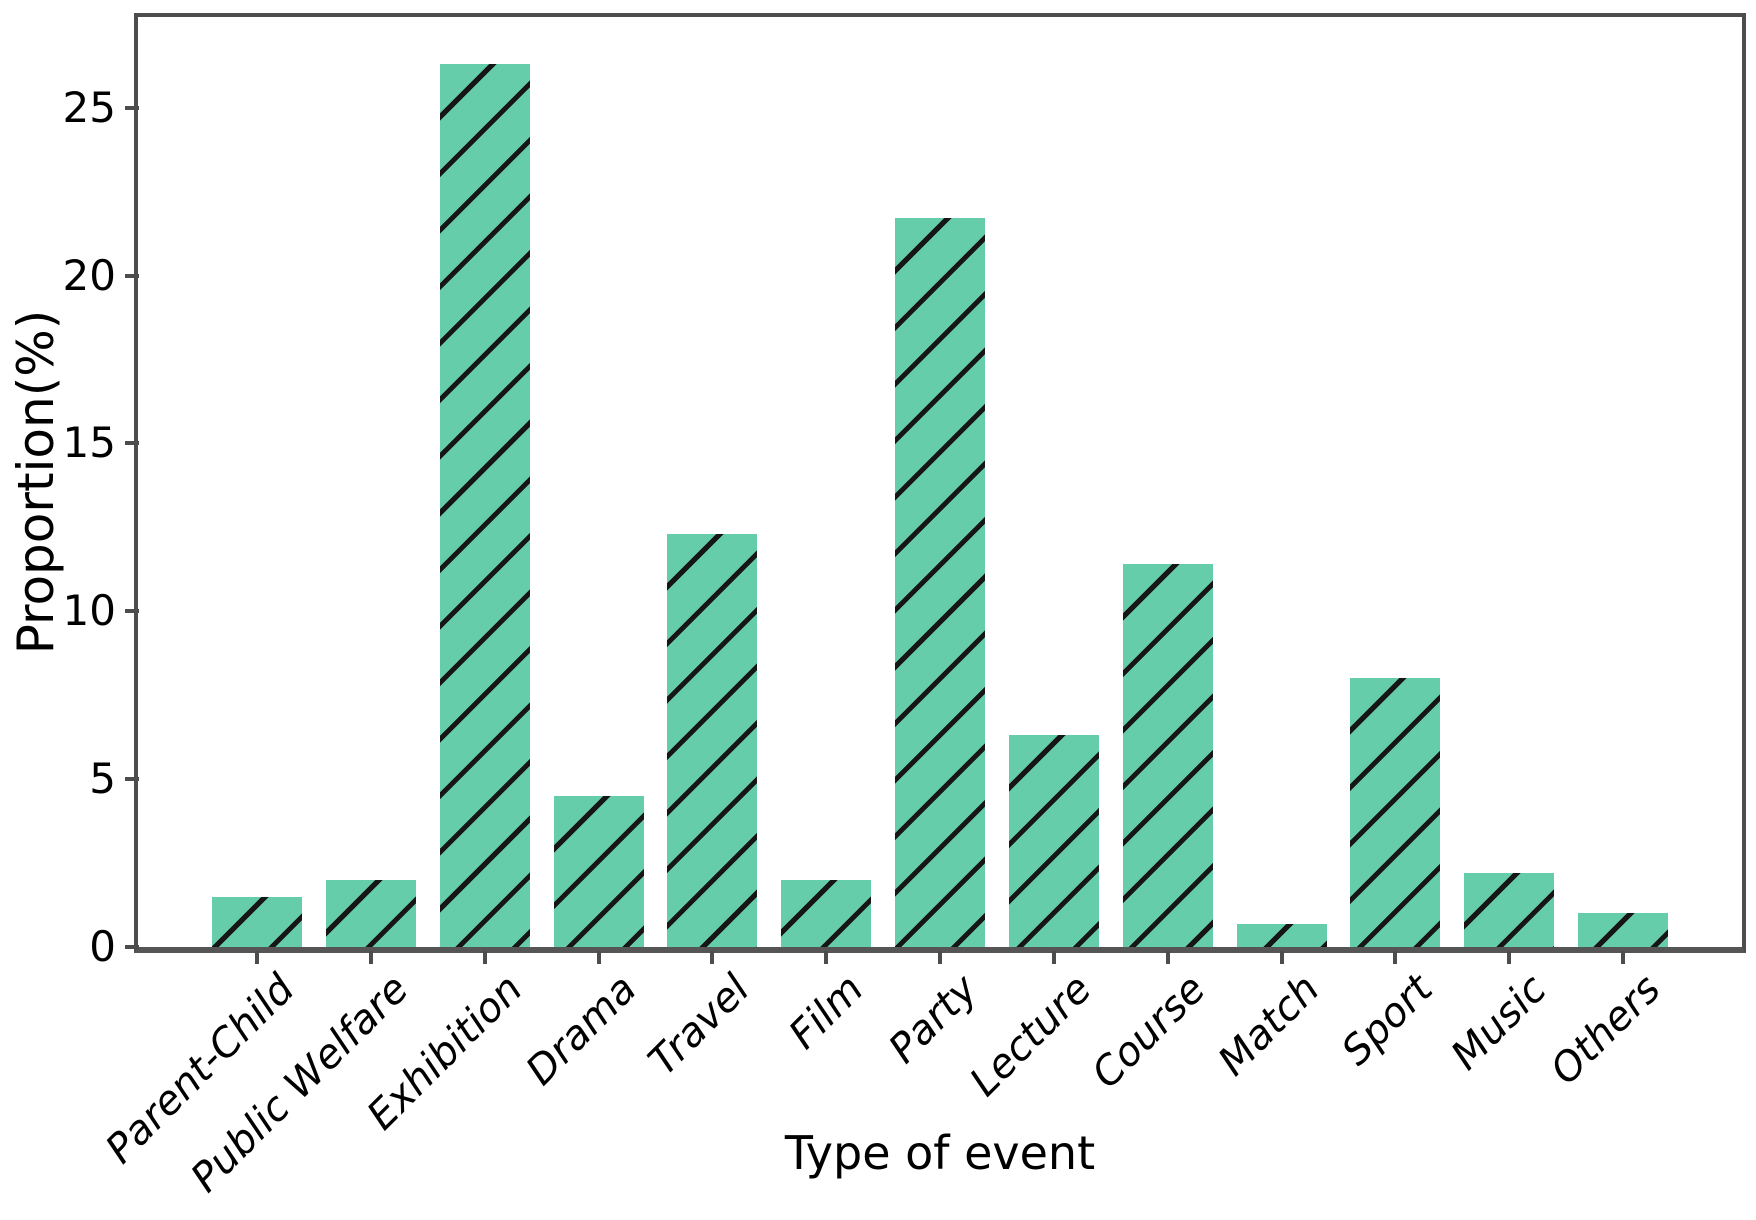 Image resolution: width=1756 pixels, height=1220 pixels. I want to click on bar-drama, so click(598, 871).